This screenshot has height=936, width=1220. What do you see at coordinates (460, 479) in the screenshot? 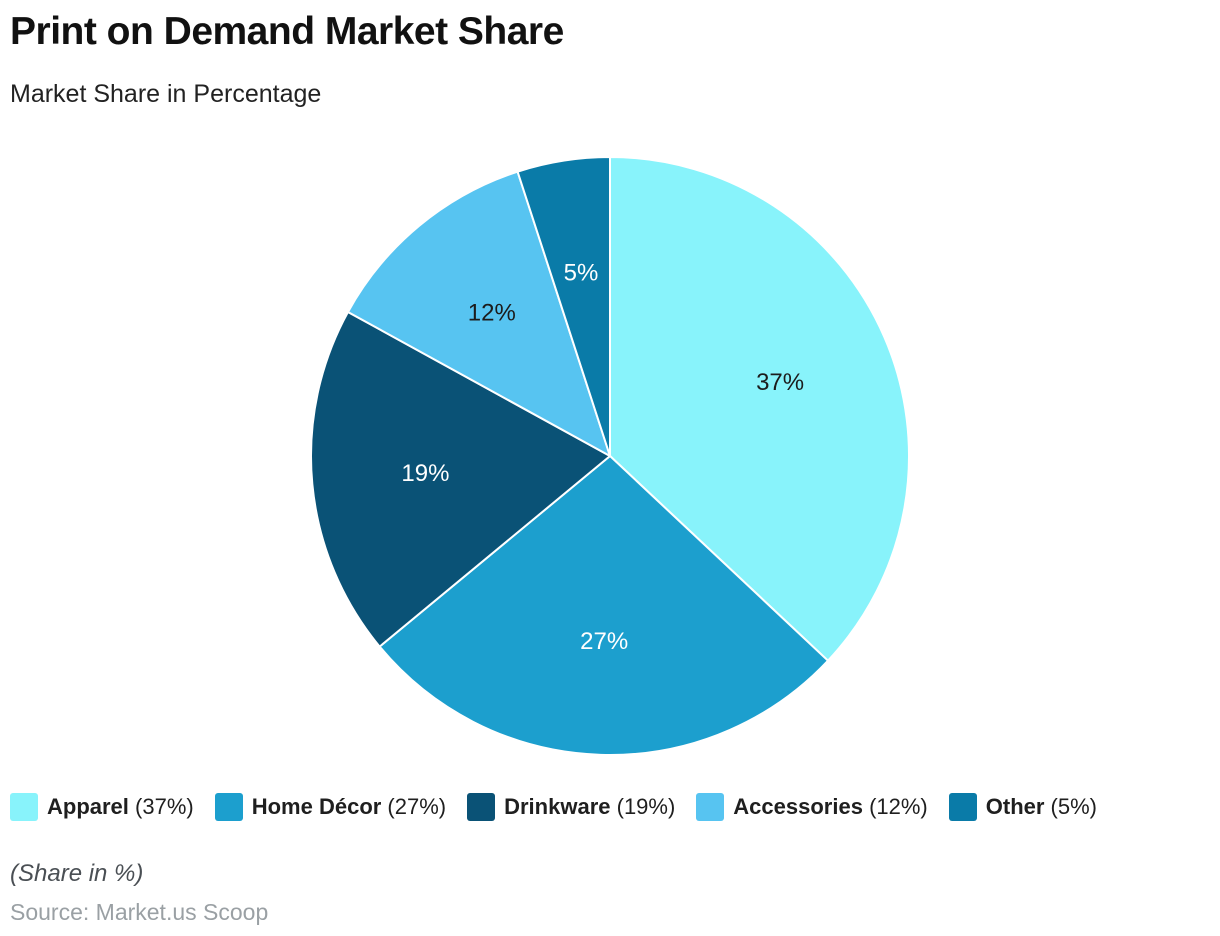
I see `pie-slice-drinkware` at bounding box center [460, 479].